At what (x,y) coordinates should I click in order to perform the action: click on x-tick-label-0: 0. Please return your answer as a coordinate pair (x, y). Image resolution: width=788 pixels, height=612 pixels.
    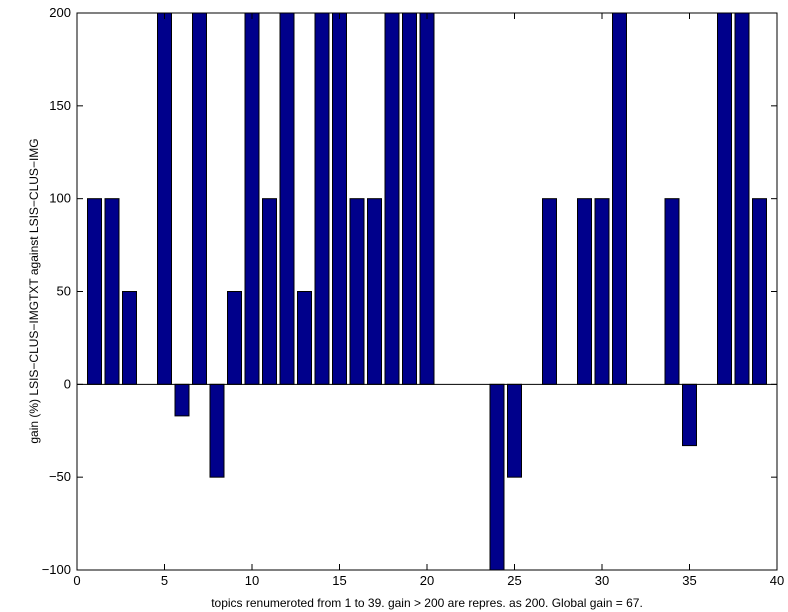
    Looking at the image, I should click on (76, 580).